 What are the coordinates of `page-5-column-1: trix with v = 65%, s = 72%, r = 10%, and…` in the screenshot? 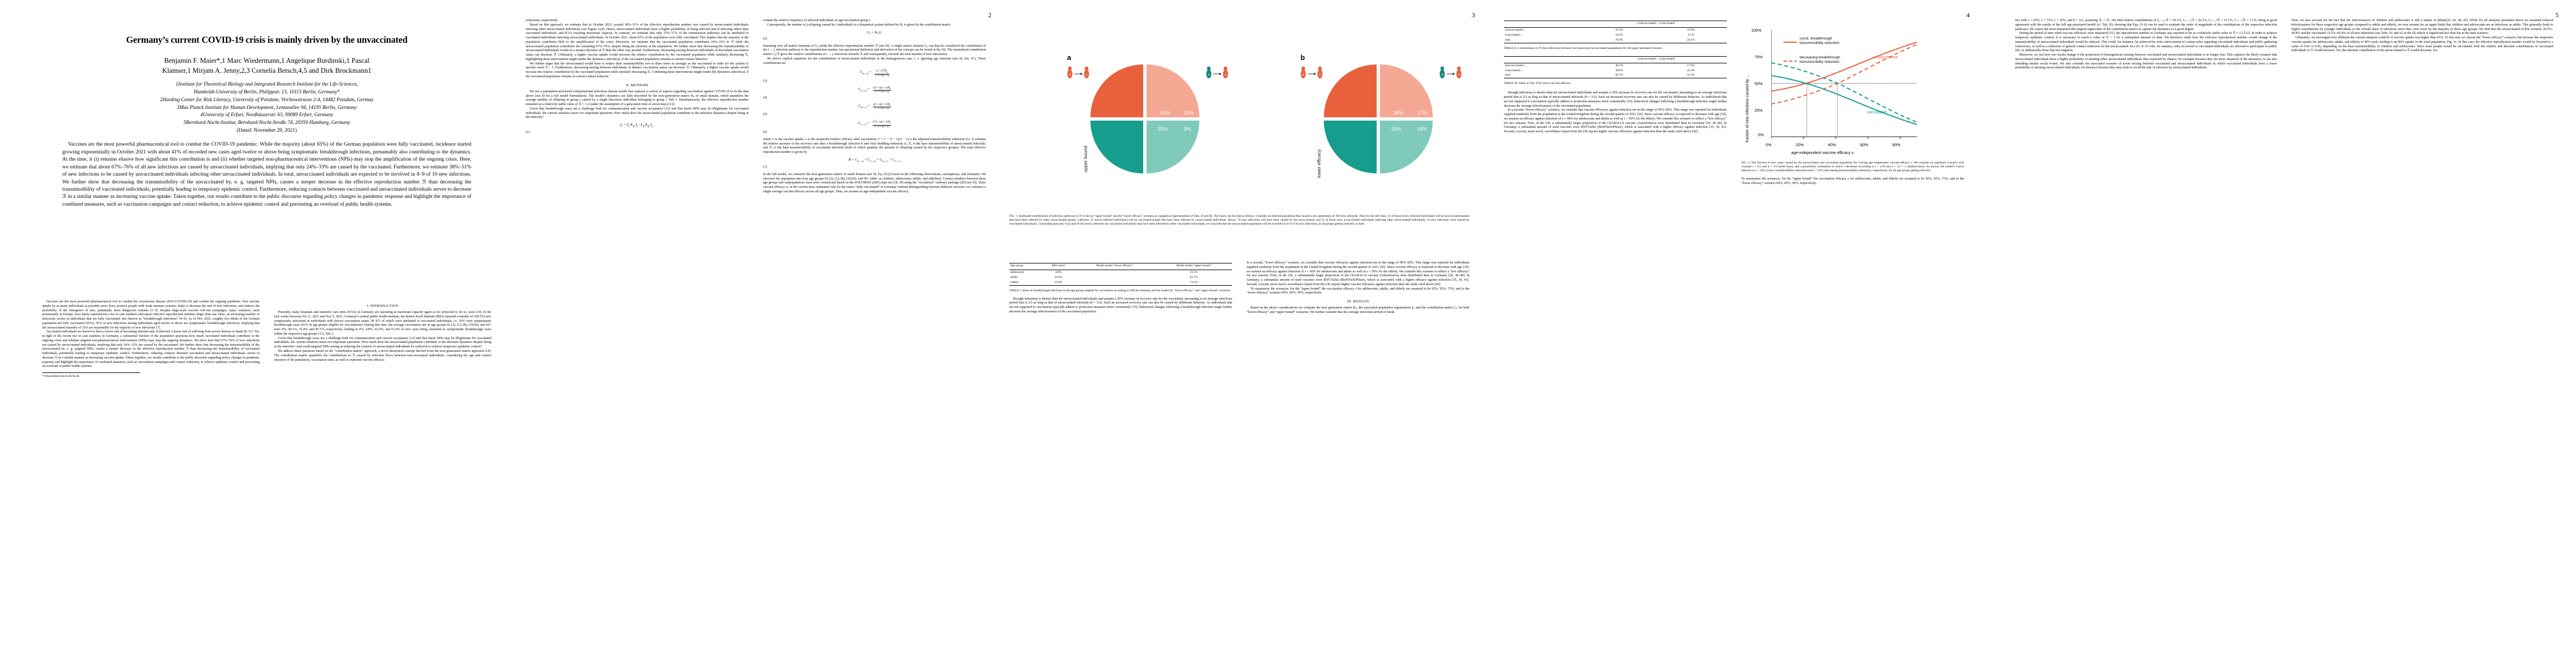 It's located at (2146, 338).